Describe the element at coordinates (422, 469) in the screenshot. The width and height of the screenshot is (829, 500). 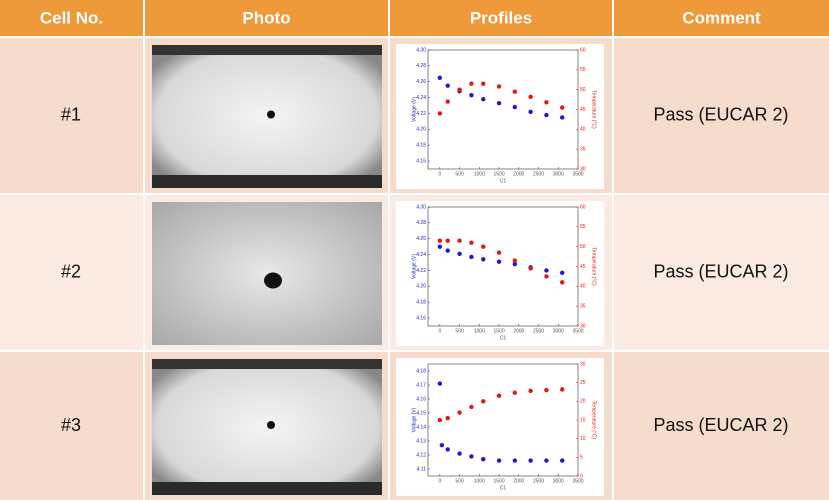
I see `y-tick-label: 4.11` at that location.